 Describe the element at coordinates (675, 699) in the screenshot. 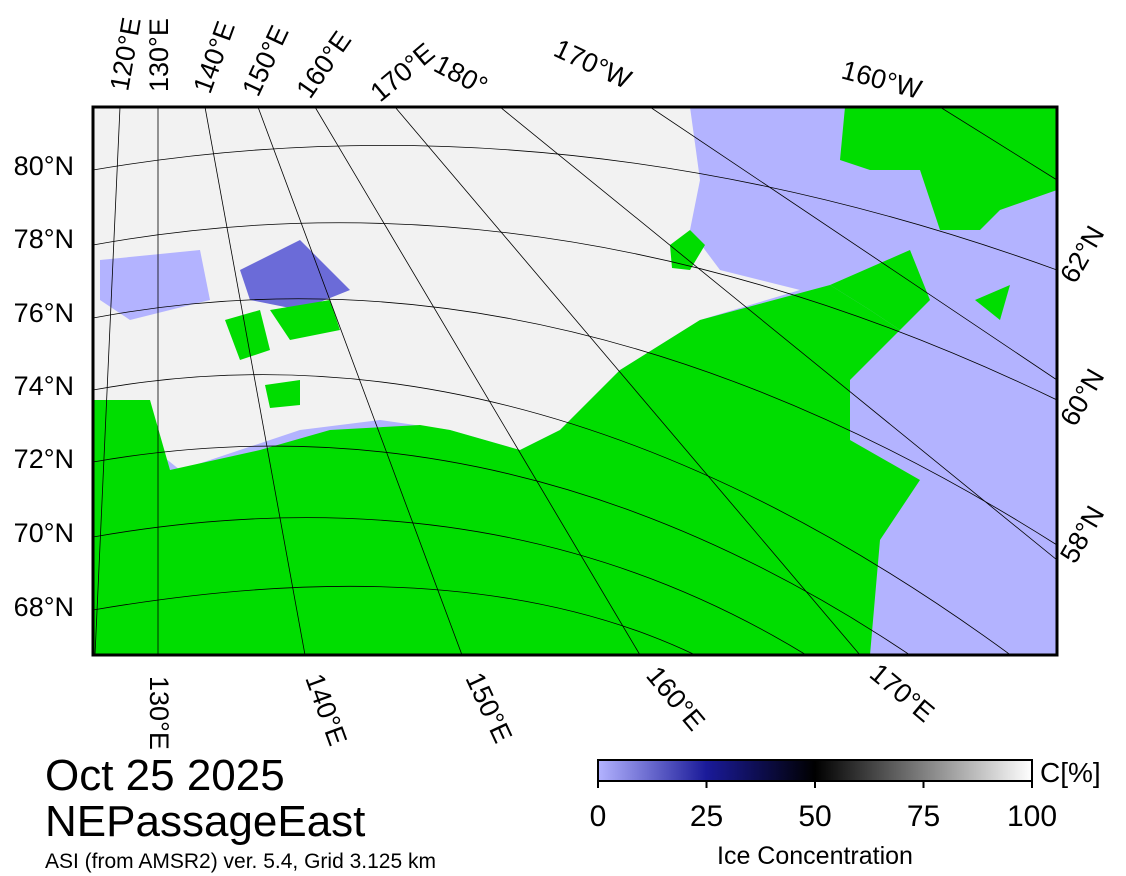

I see `bottom-label: 160°E` at that location.